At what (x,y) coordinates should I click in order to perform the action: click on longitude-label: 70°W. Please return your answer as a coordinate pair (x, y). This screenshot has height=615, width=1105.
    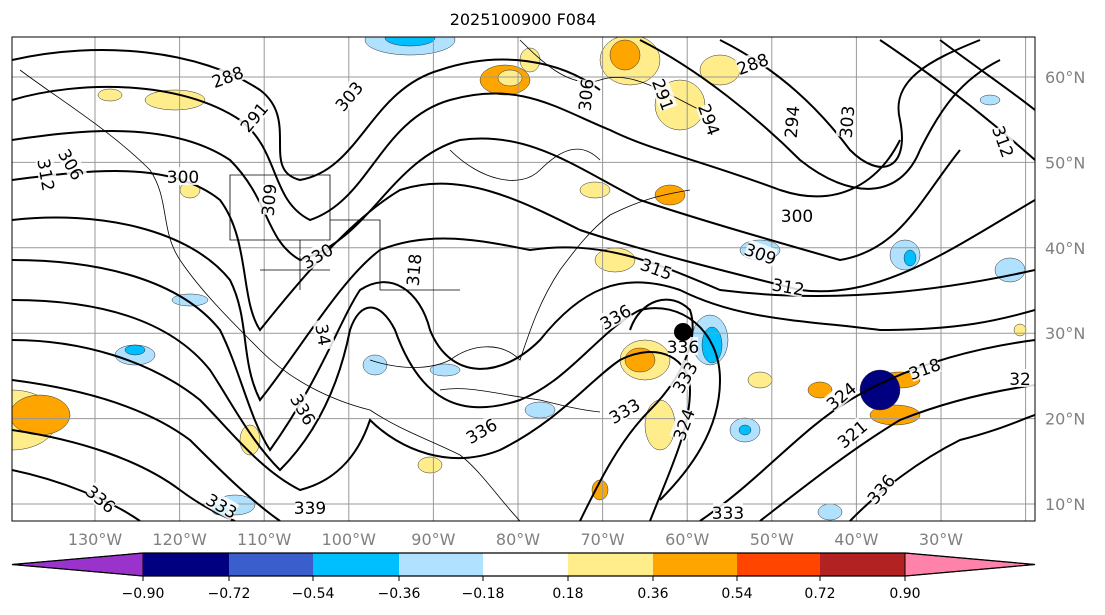
    Looking at the image, I should click on (603, 539).